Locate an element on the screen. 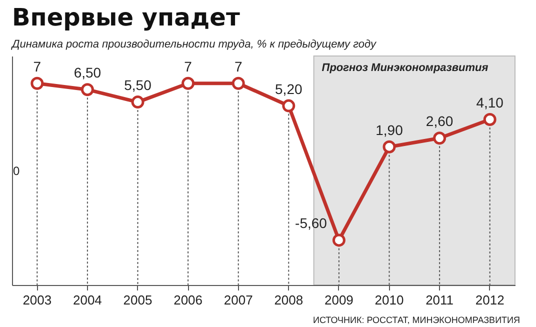 The image size is (536, 327). annotation: 0 is located at coordinates (16, 171).